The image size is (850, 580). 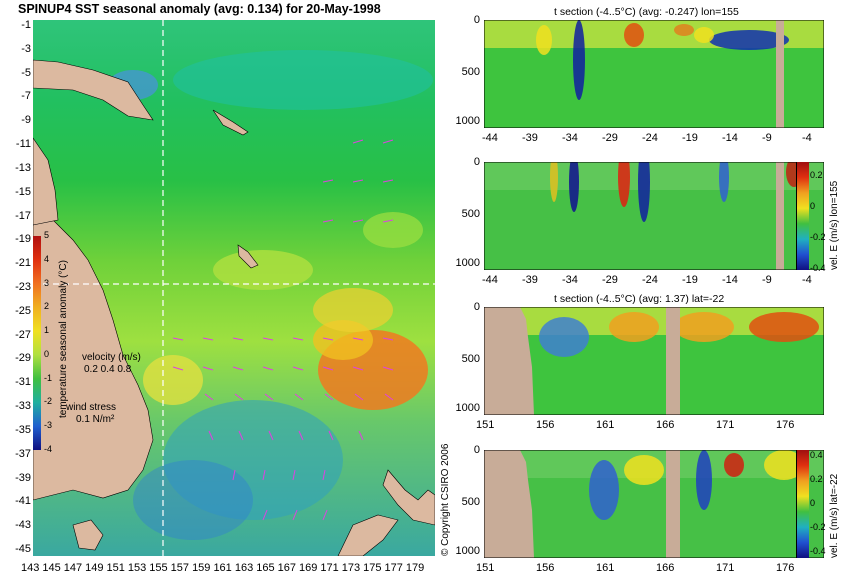 I want to click on colorbar-tick: 1, so click(x=47, y=330).